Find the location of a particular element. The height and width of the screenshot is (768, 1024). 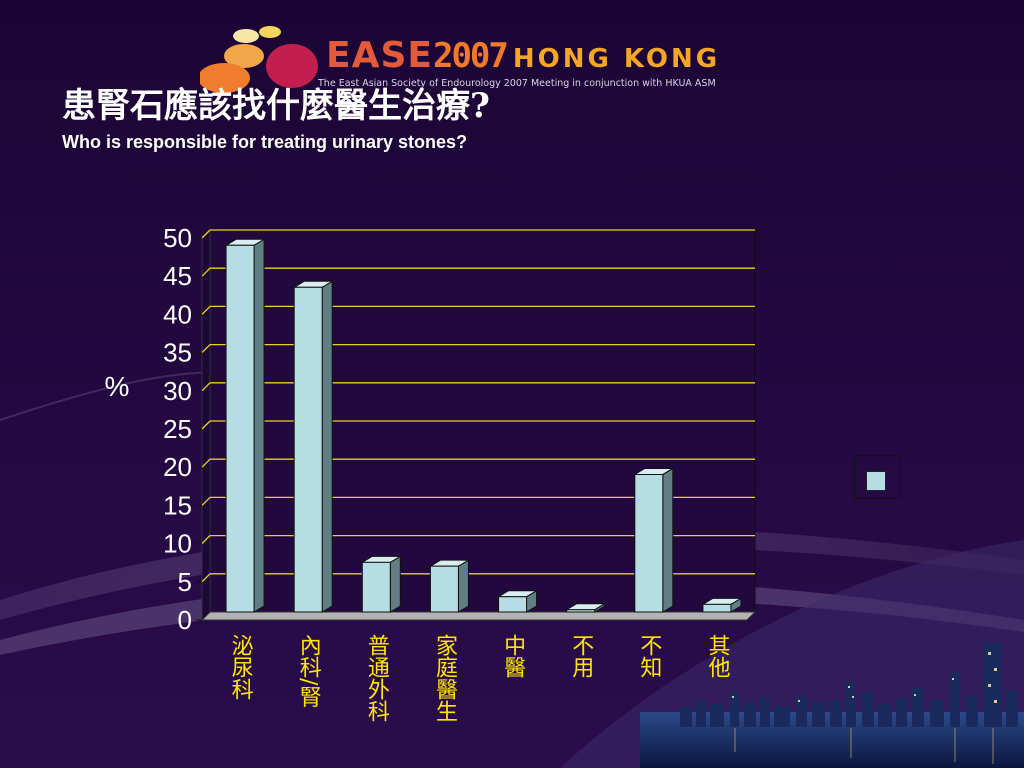

chart-legend is located at coordinates (877, 477).